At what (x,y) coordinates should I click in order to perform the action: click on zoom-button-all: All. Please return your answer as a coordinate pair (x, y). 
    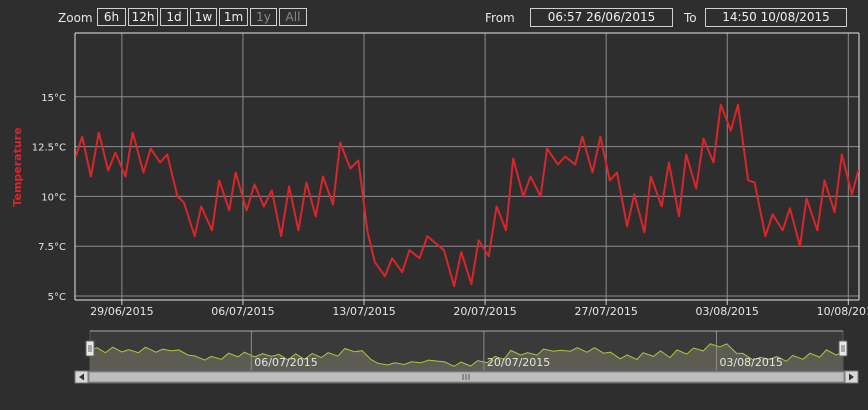
    Looking at the image, I should click on (293, 17).